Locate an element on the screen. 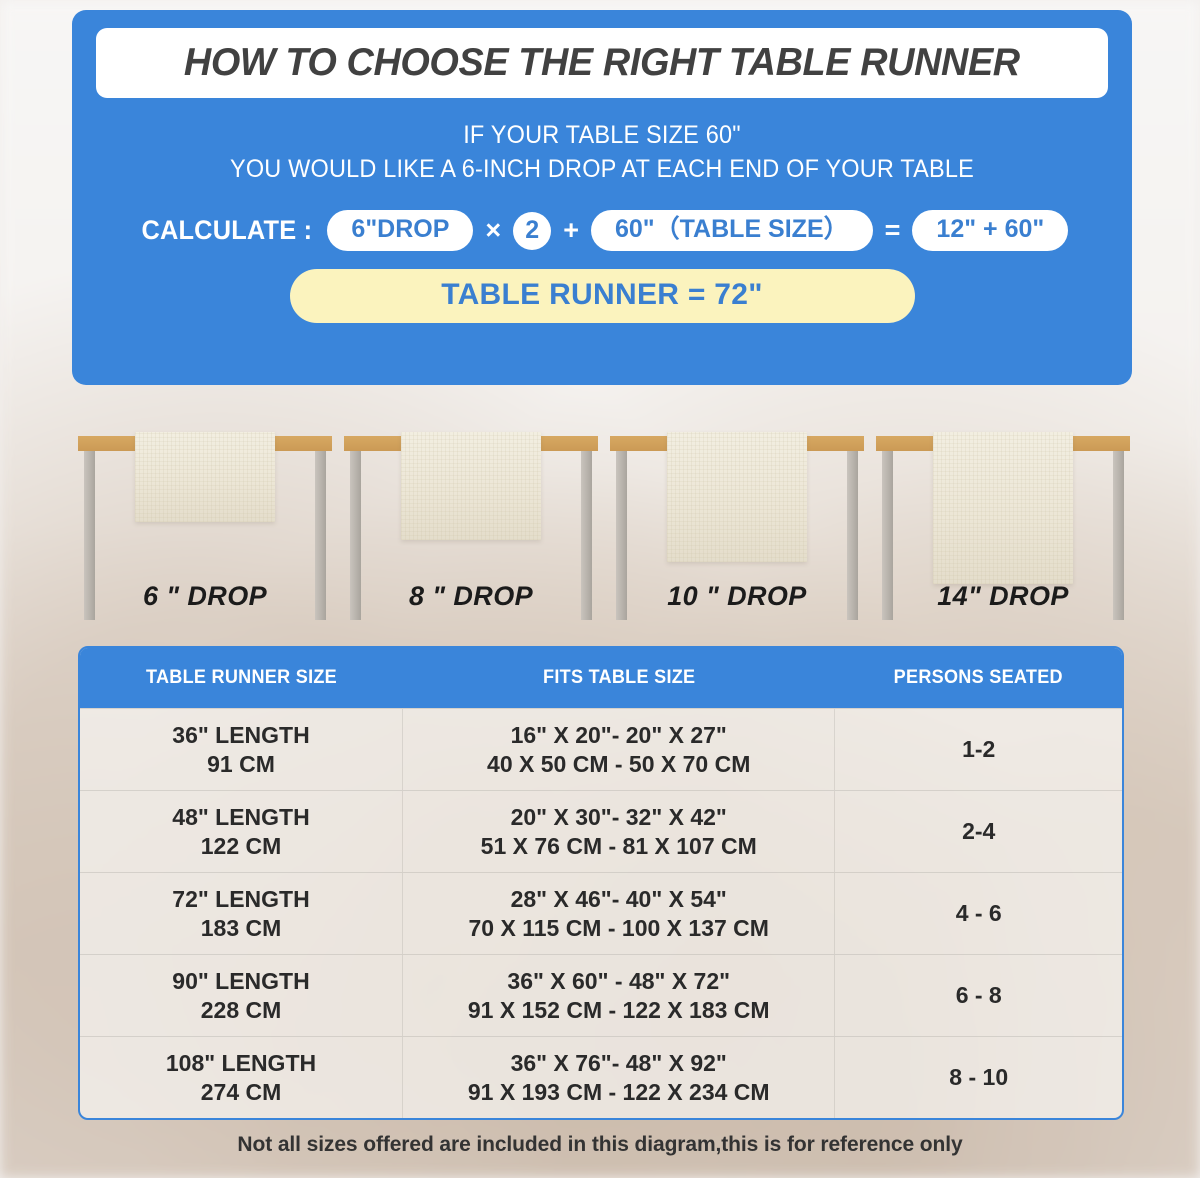 The height and width of the screenshot is (1178, 1200). runner-size-cm: 228 CM is located at coordinates (241, 1009).